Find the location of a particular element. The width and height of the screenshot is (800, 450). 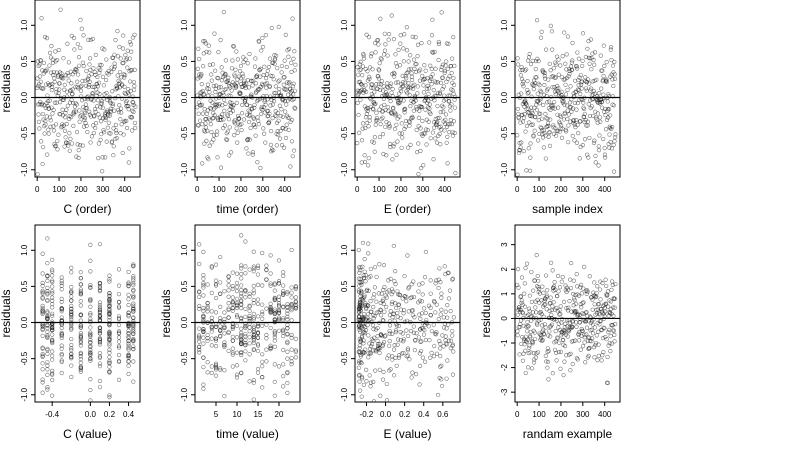

data-points is located at coordinates (406, 93).